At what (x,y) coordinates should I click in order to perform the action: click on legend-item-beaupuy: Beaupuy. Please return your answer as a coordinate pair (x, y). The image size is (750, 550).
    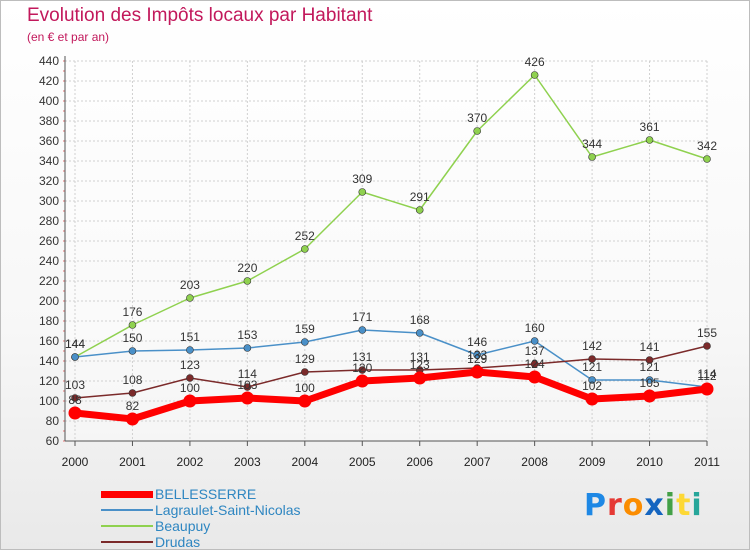
    Looking at the image, I should click on (201, 526).